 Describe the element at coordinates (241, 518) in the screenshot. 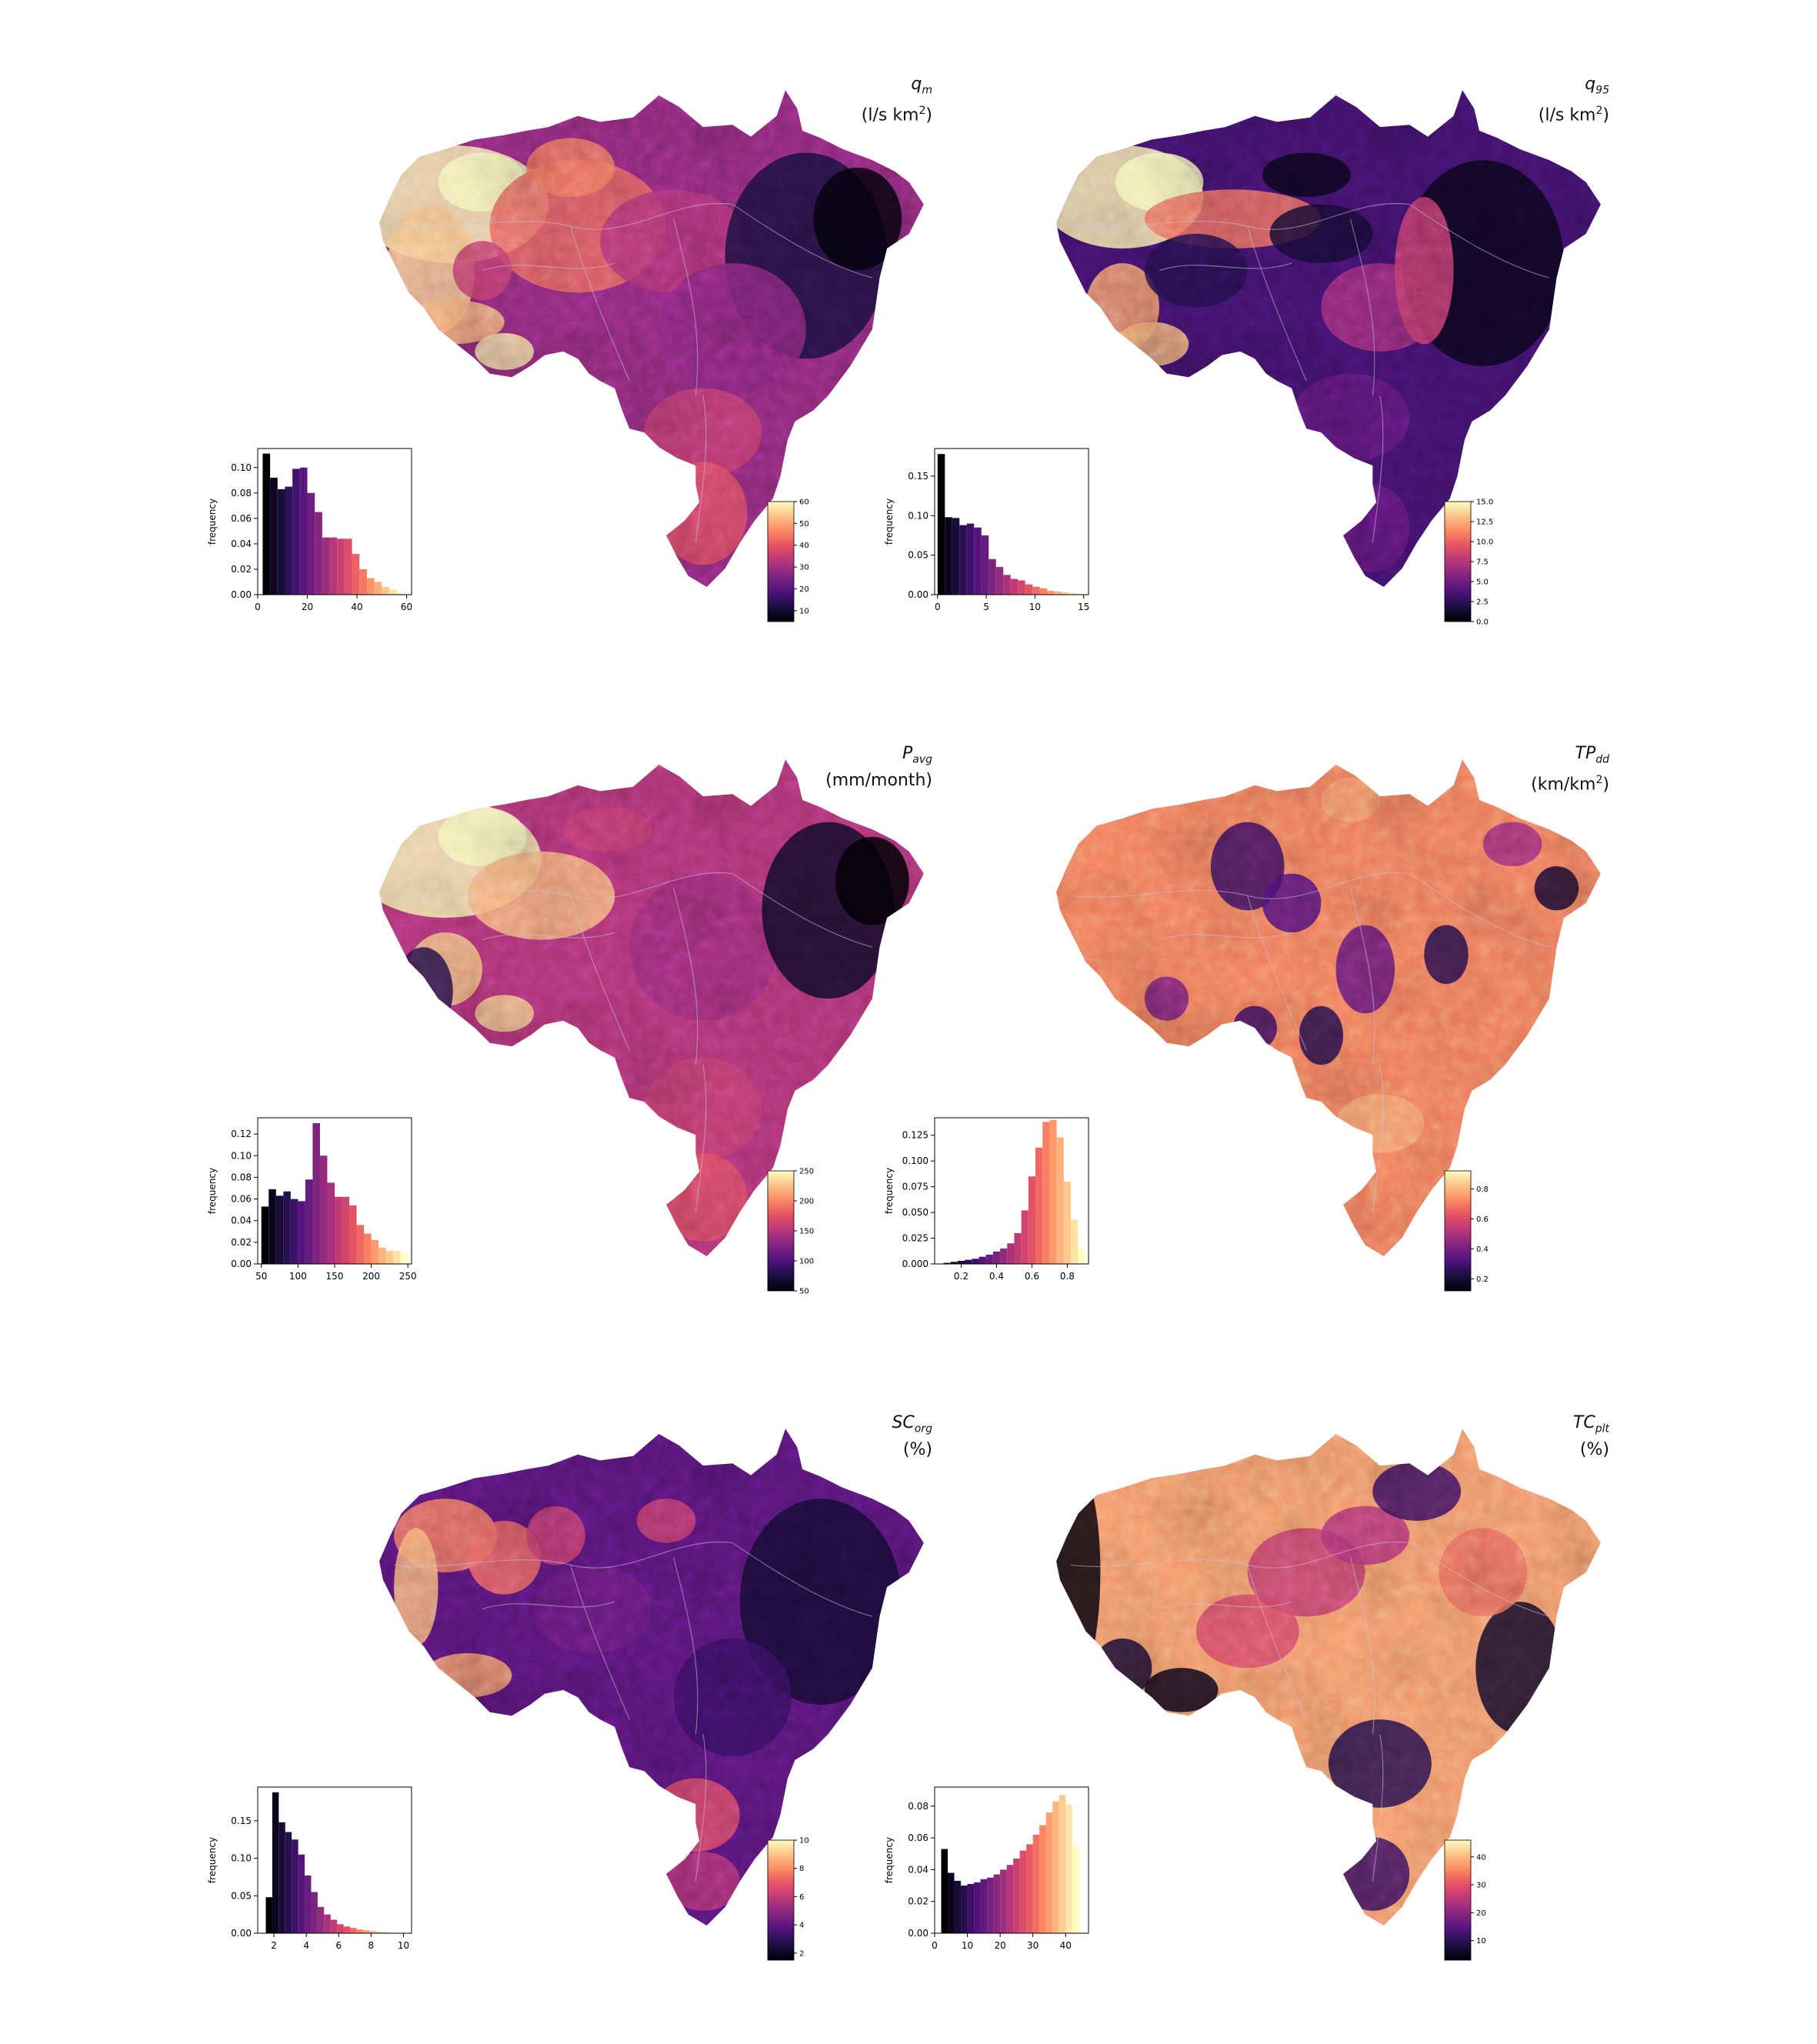

I see `y-tick-label: 0.06` at that location.